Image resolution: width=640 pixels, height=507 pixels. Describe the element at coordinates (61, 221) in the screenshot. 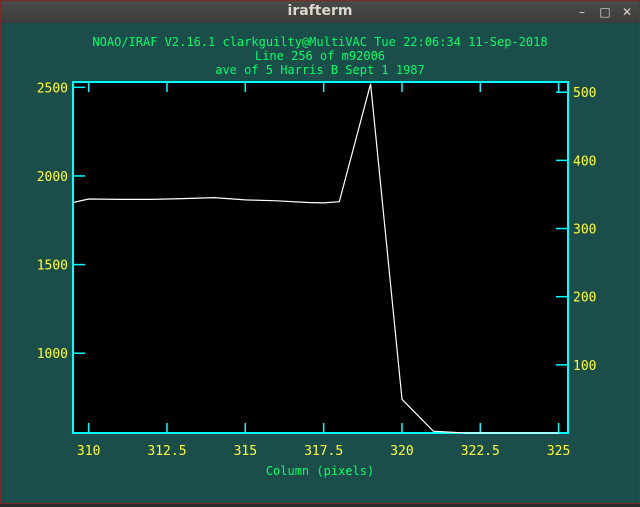

I see `y-axis-ticks: 1000 1500 2000 2500` at that location.